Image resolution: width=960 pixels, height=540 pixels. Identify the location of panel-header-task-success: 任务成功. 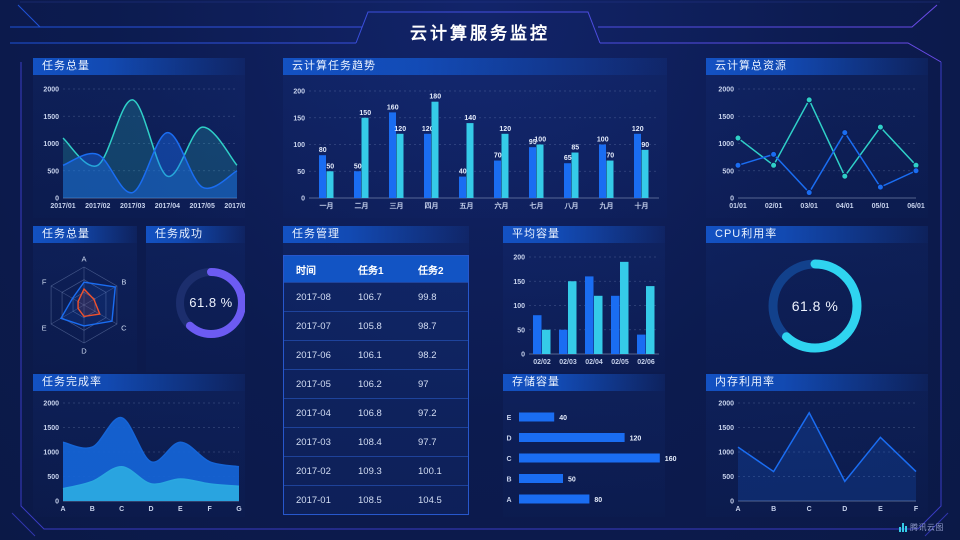
(195, 234).